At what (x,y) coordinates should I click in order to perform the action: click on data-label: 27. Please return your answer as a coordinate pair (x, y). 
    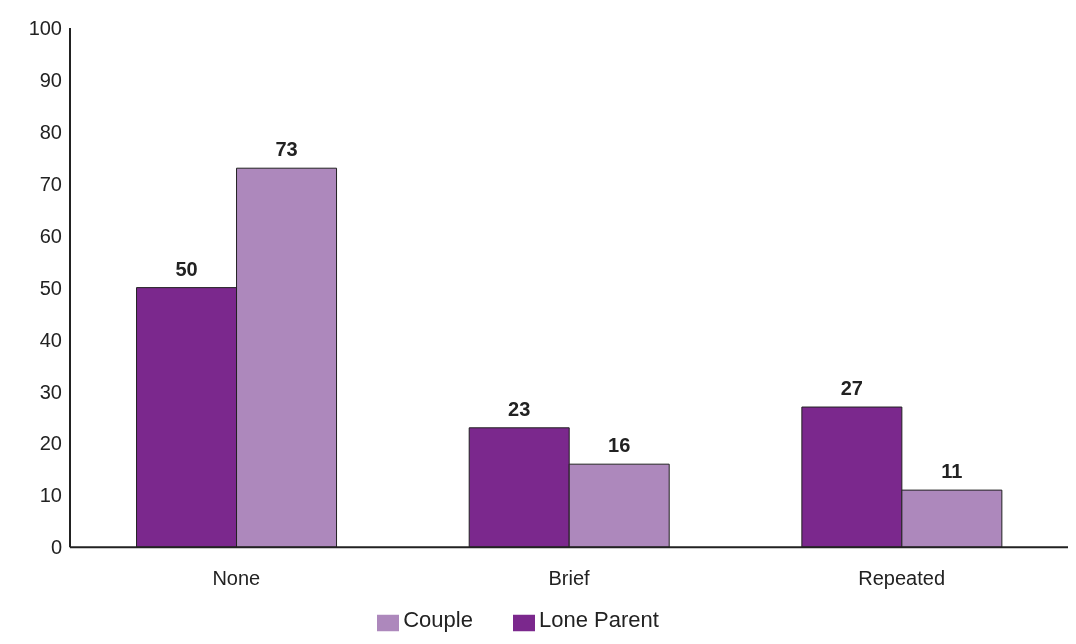
    Looking at the image, I should click on (851, 388).